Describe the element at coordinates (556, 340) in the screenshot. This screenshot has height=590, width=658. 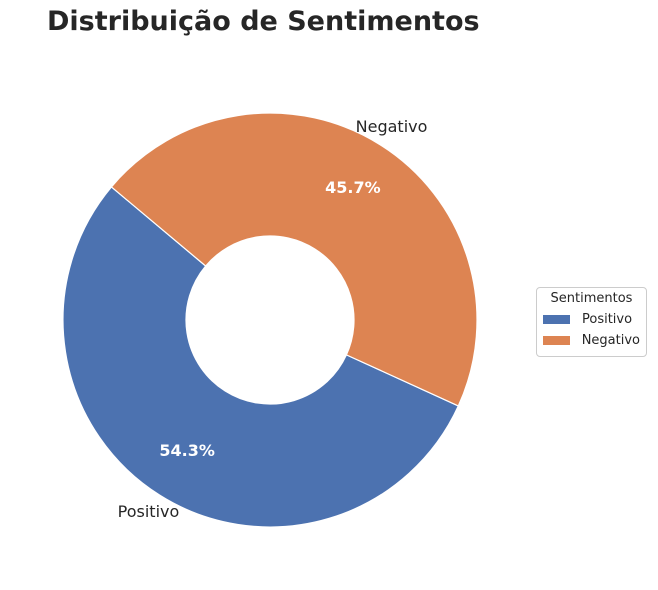
I see `legend-swatch-negativo` at that location.